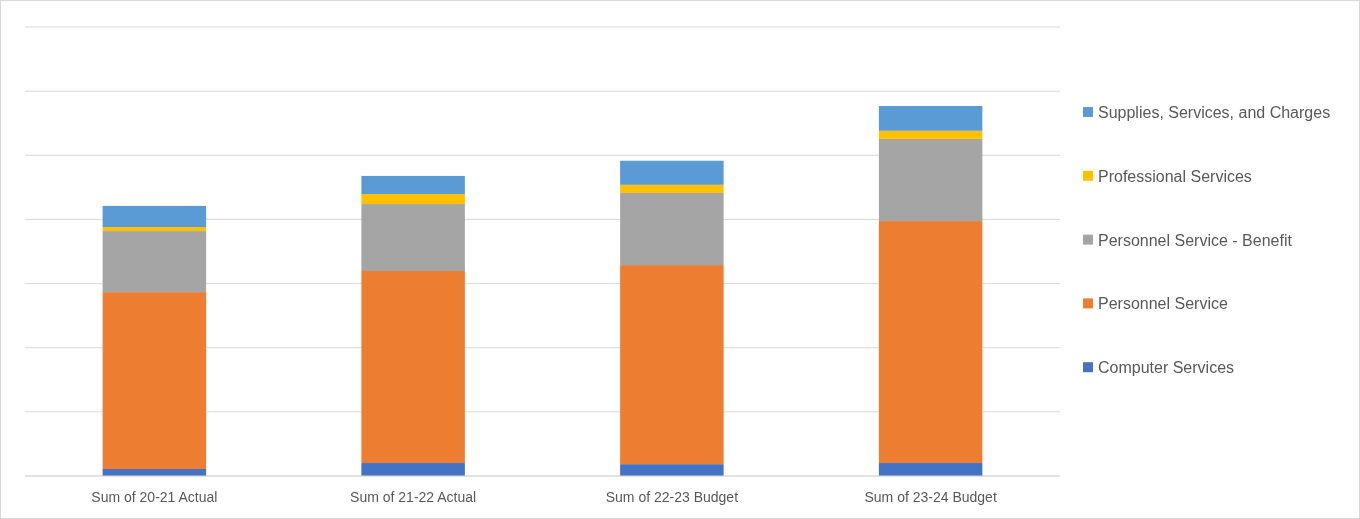 The height and width of the screenshot is (519, 1360). What do you see at coordinates (1166, 368) in the screenshot?
I see `legend-label: Computer Services` at bounding box center [1166, 368].